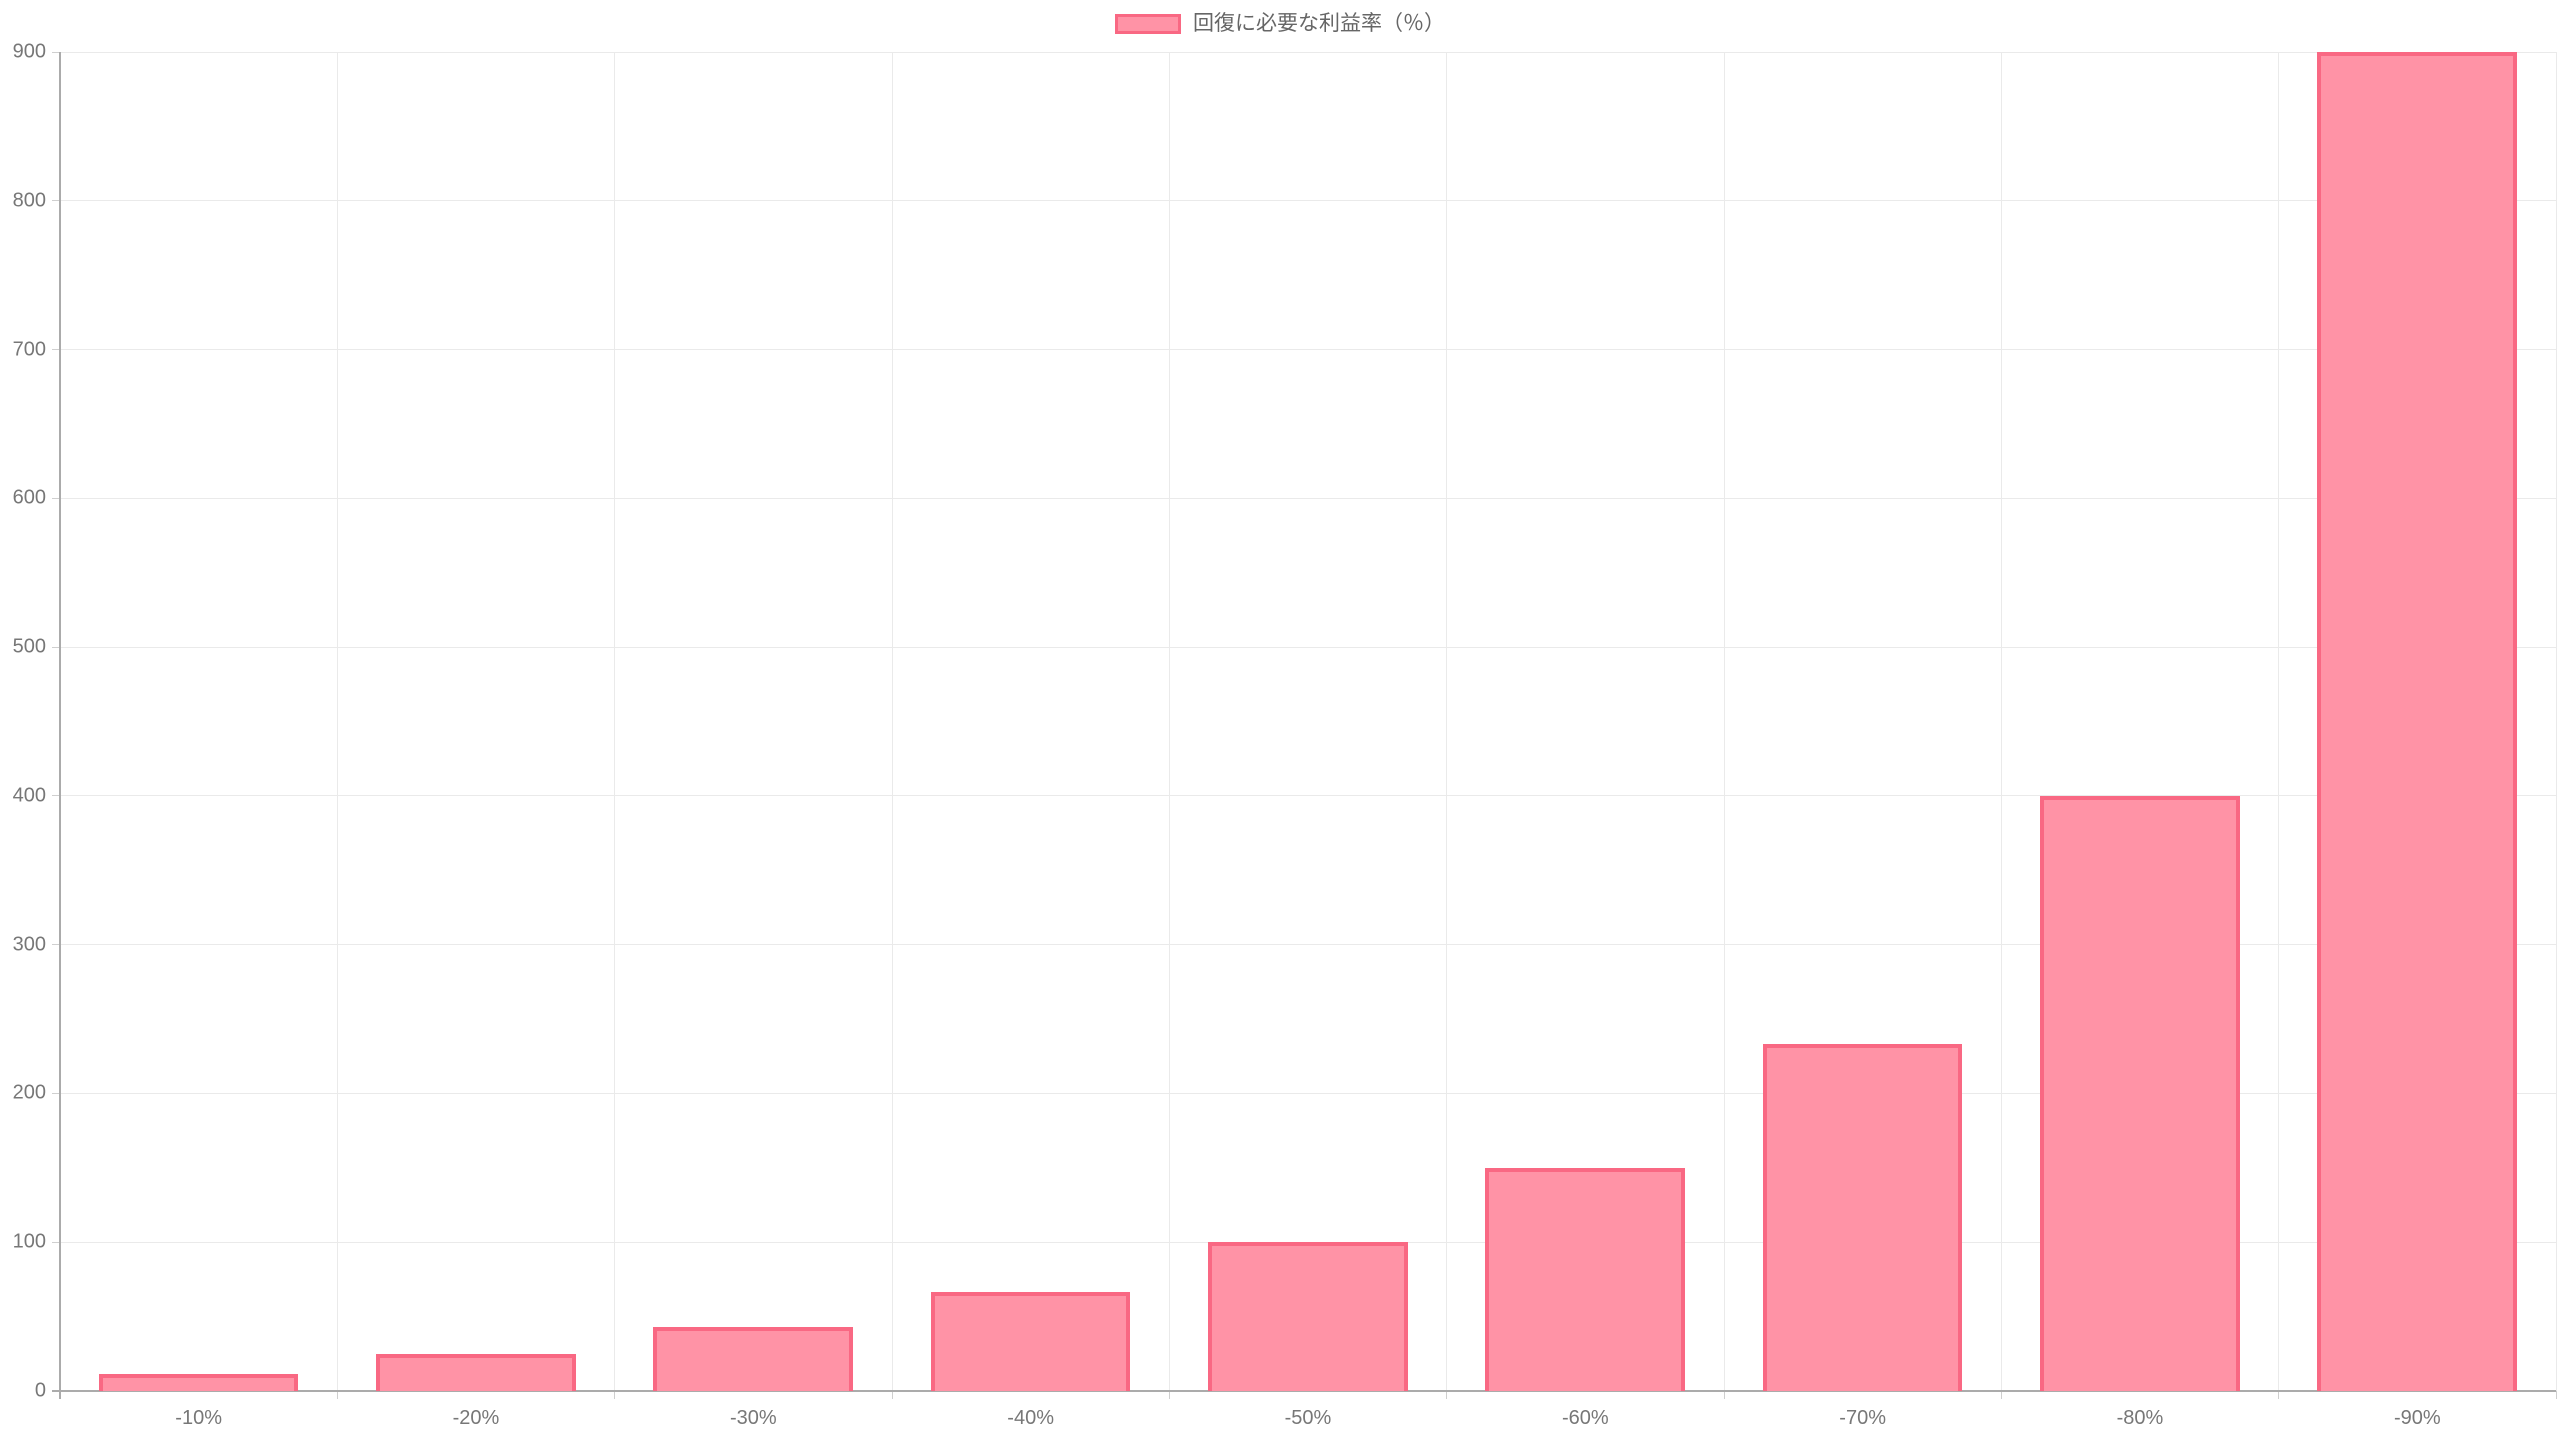  What do you see at coordinates (198, 1382) in the screenshot?
I see `bar--10%` at bounding box center [198, 1382].